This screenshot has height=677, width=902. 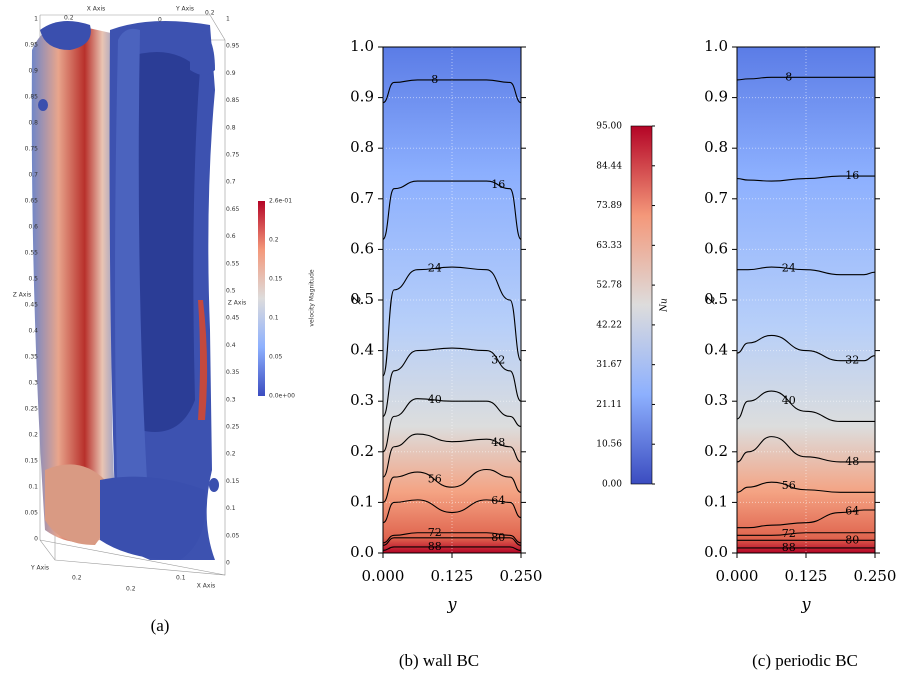 I want to click on axis-tick: 0.95, so click(x=32, y=45).